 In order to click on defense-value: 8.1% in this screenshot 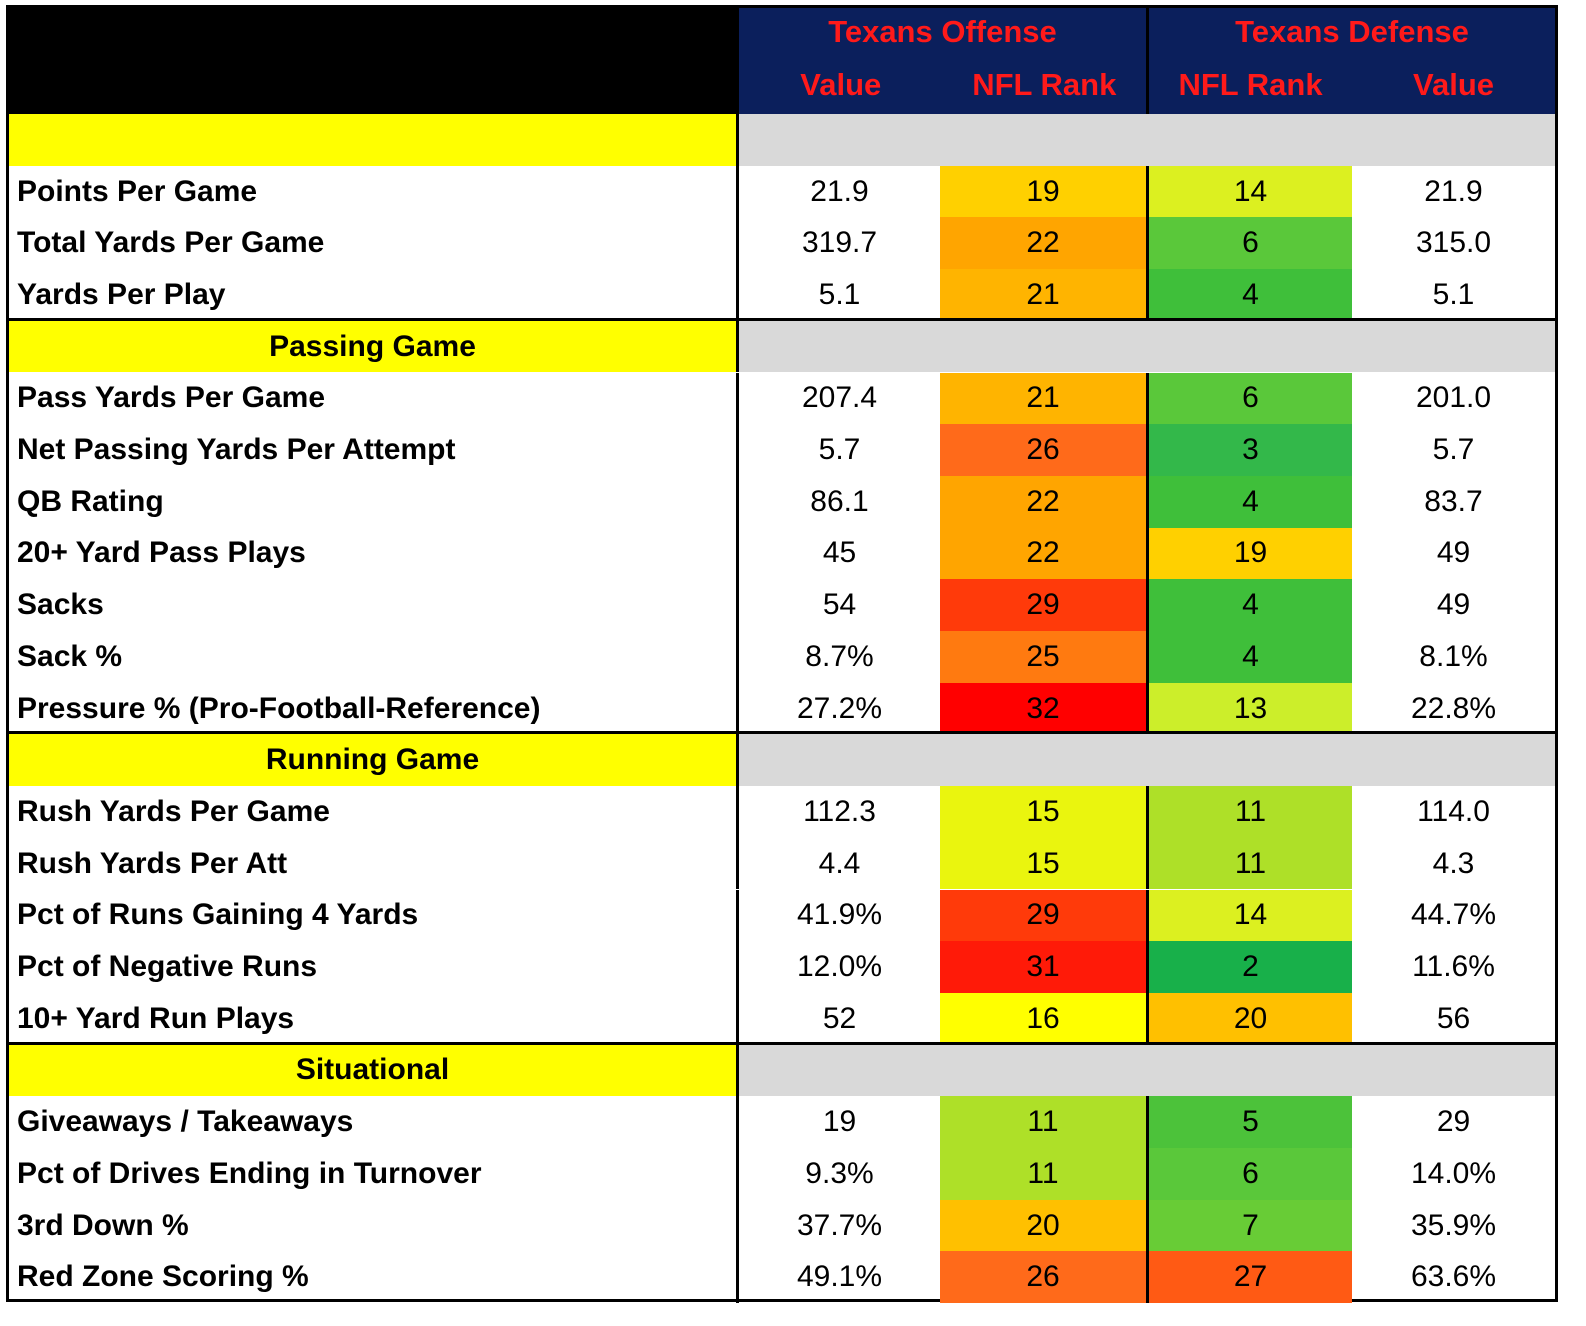, I will do `click(1453, 656)`.